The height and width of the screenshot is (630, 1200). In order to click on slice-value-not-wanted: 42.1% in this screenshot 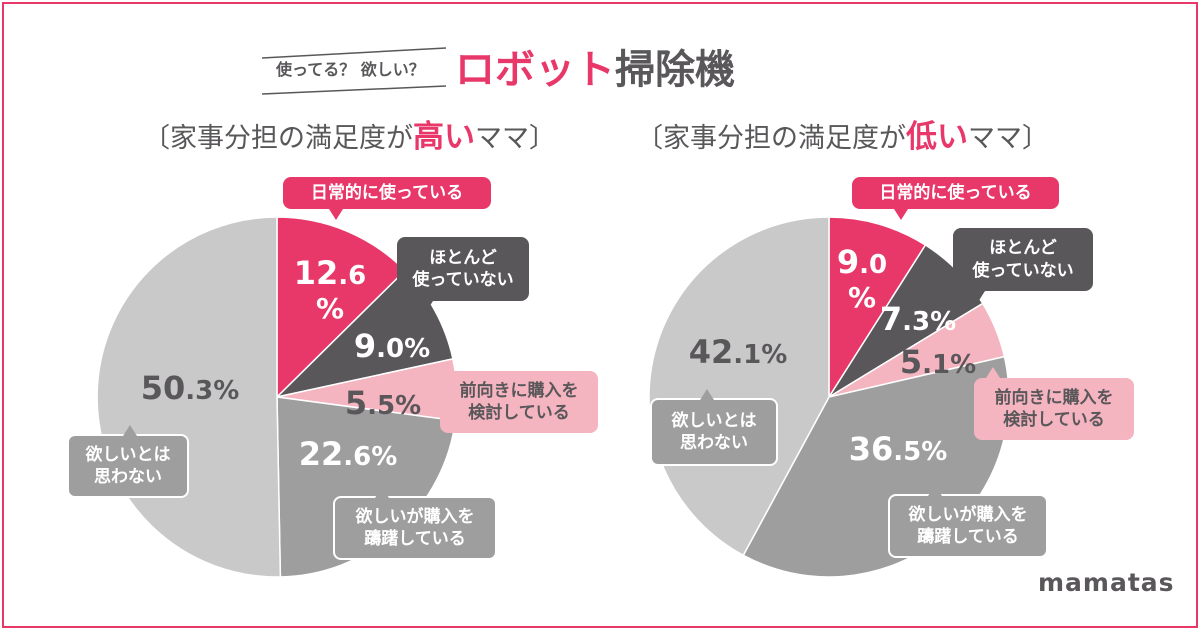, I will do `click(738, 352)`.